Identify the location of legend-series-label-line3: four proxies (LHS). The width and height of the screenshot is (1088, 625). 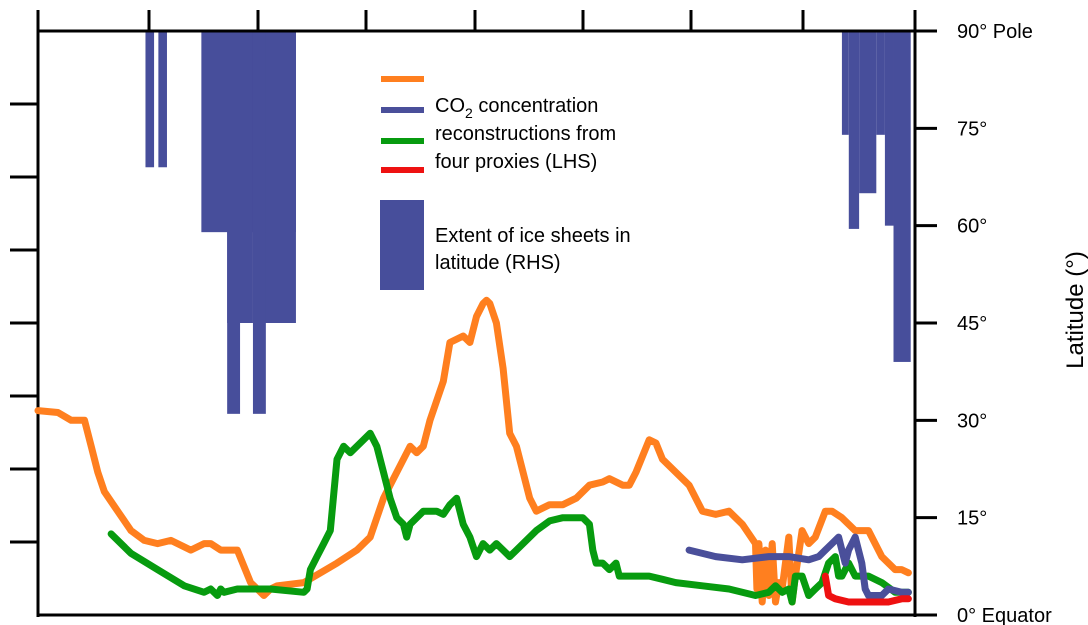
(516, 162).